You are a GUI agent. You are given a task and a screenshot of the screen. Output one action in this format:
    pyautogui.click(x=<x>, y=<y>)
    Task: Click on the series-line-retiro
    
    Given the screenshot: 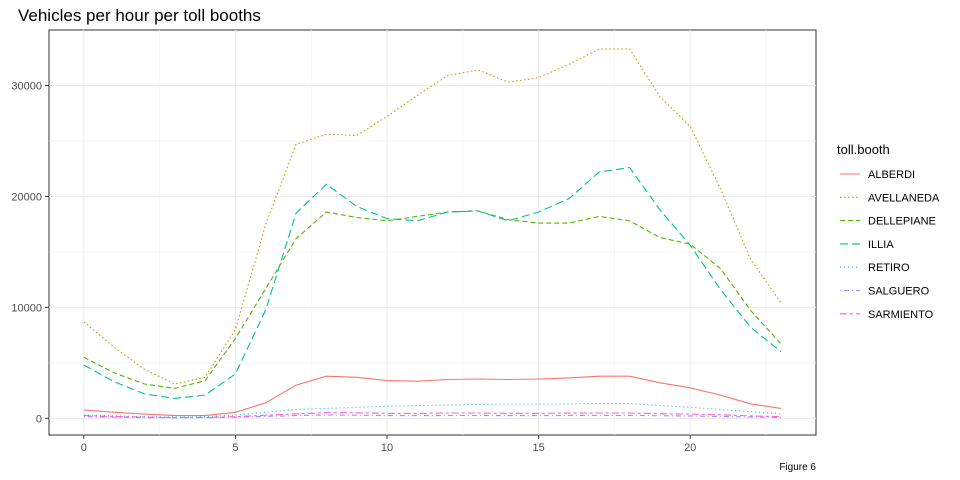 What is the action you would take?
    pyautogui.click(x=432, y=410)
    